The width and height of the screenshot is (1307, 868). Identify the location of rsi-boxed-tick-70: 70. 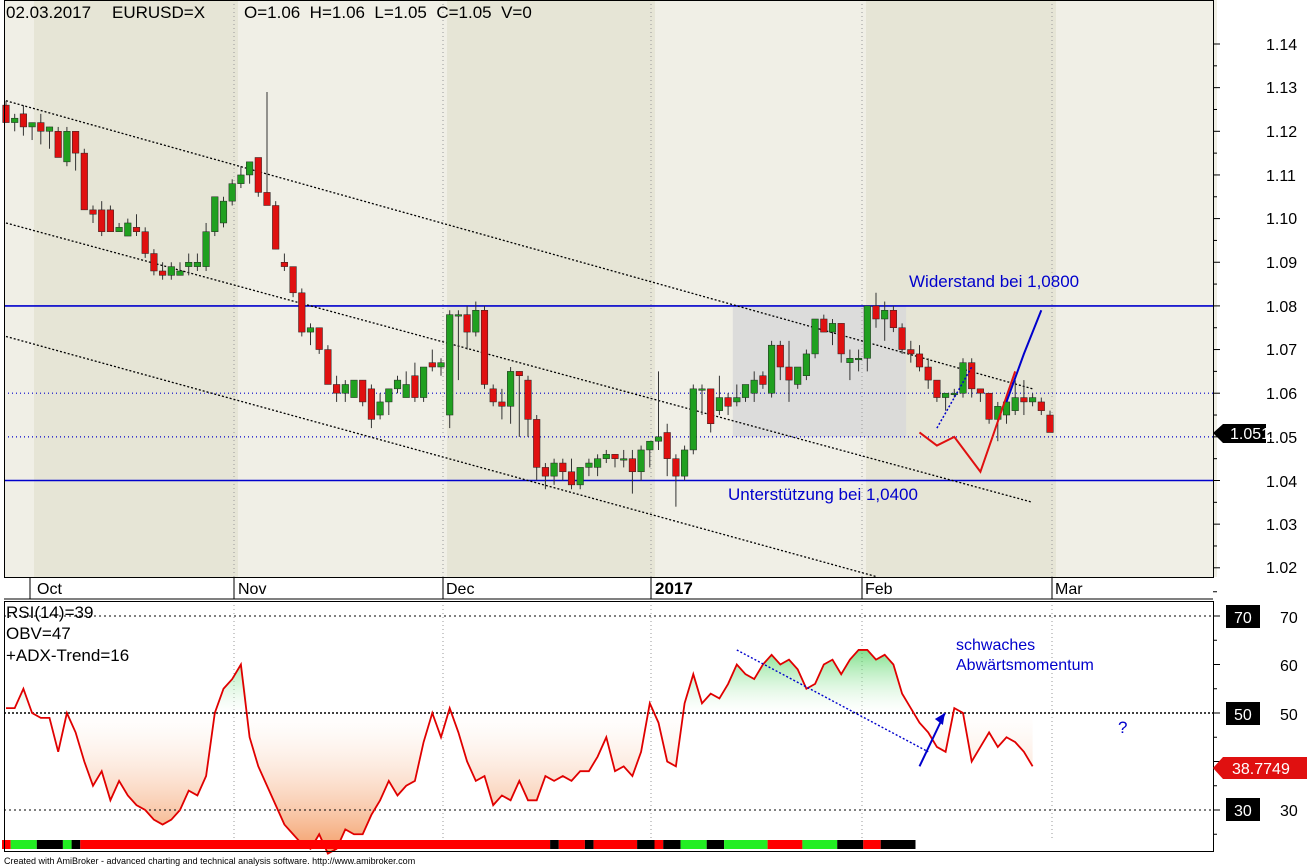
(1243, 616).